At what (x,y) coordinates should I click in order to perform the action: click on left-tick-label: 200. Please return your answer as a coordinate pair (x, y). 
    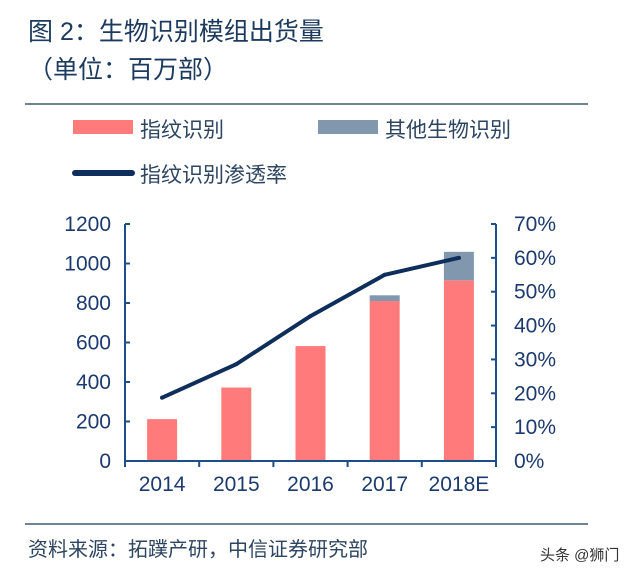
    Looking at the image, I should click on (93, 422).